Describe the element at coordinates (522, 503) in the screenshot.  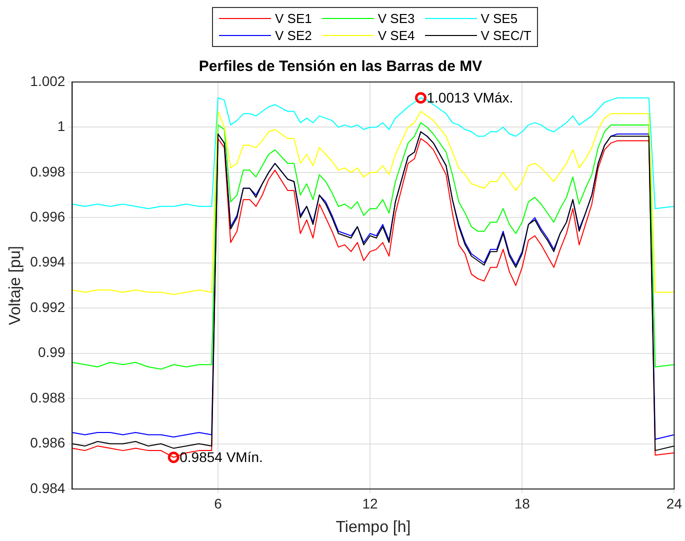
I see `x-tick-label: 18` at that location.